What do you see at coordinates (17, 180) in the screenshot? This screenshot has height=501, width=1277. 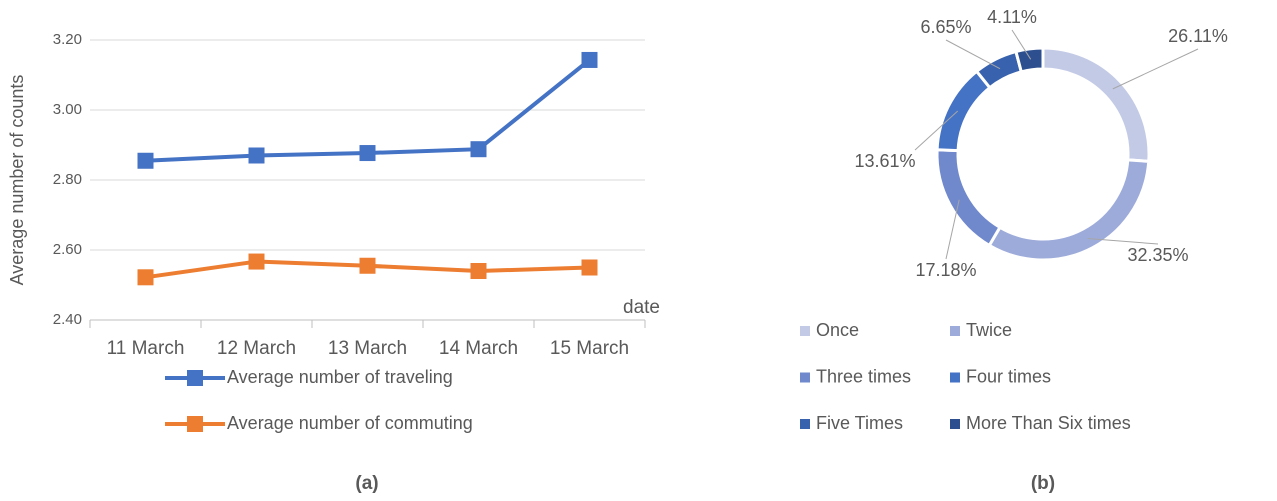 I see `y-axis-label: Average number of counts` at bounding box center [17, 180].